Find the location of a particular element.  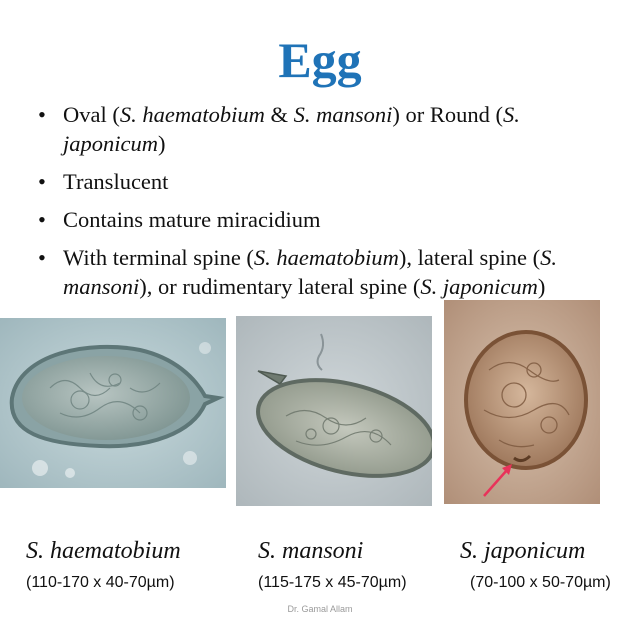

bullet-item-translucent: • Translucent is located at coordinates (328, 181).